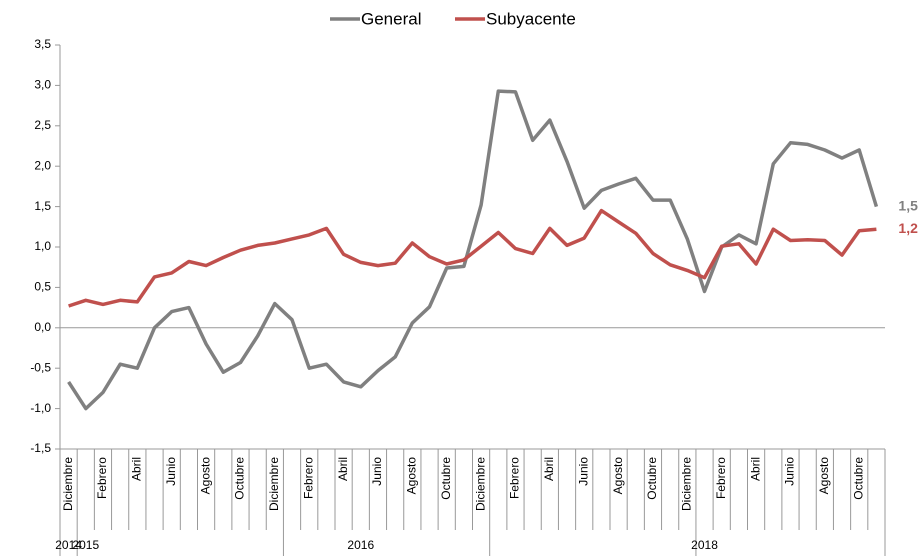 The height and width of the screenshot is (556, 919). I want to click on y-tick-label: 3,5, so click(42, 44).